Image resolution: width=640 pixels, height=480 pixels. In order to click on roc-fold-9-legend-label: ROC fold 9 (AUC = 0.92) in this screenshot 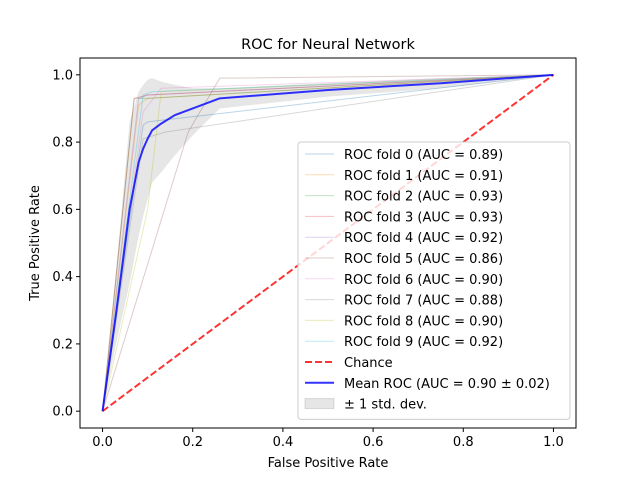, I will do `click(423, 342)`.